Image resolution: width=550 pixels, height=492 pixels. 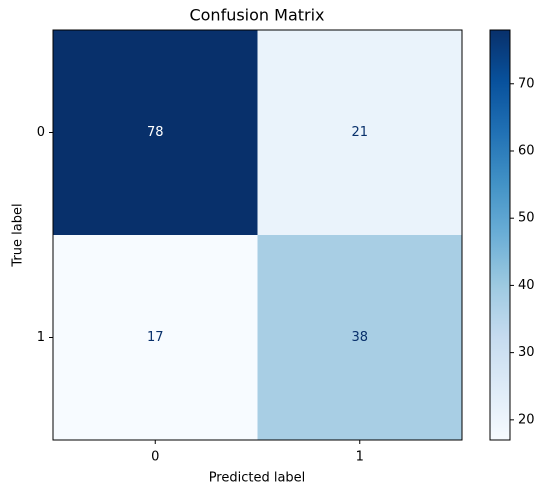 What do you see at coordinates (18, 235) in the screenshot?
I see `y-axis-label: True label` at bounding box center [18, 235].